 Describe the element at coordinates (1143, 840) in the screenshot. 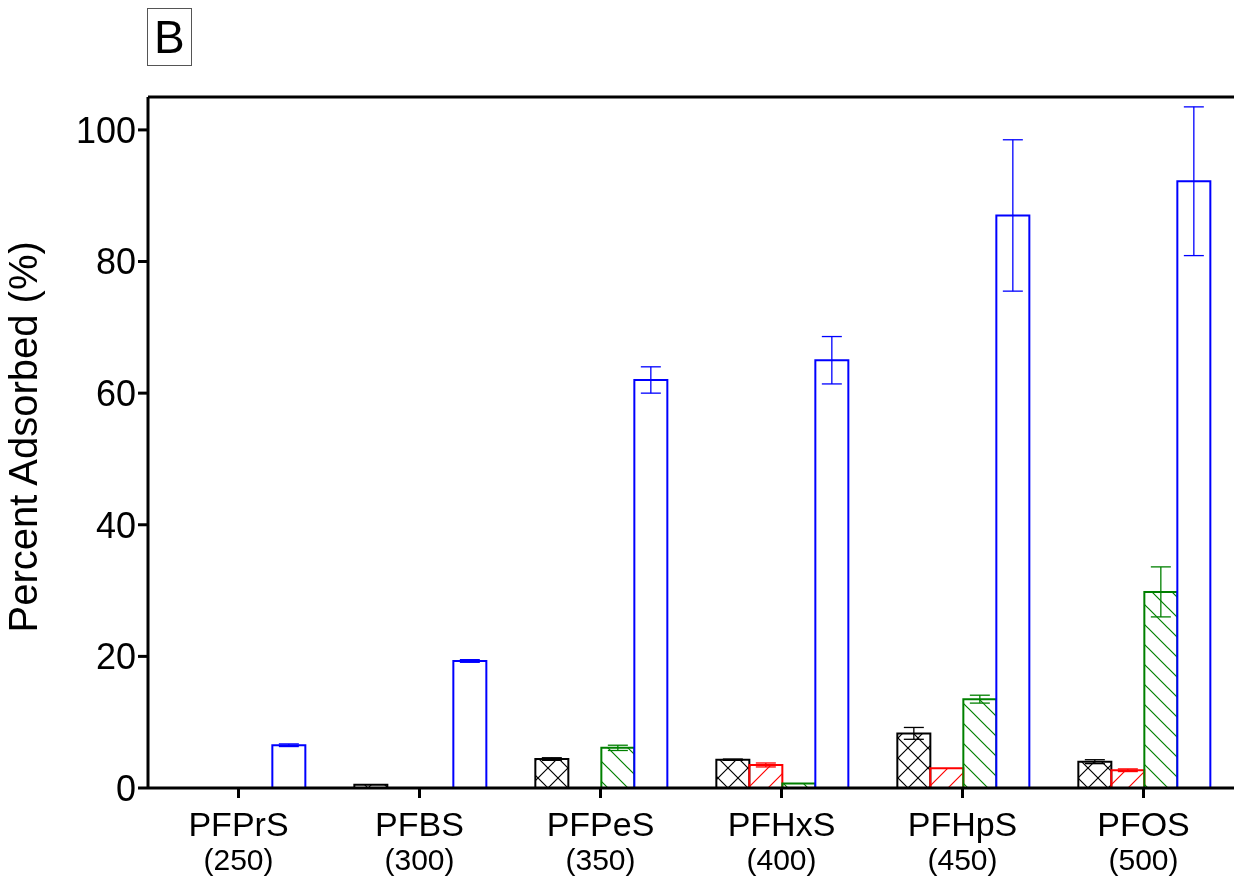

I see `x-tick-label: PFOS (500)` at that location.